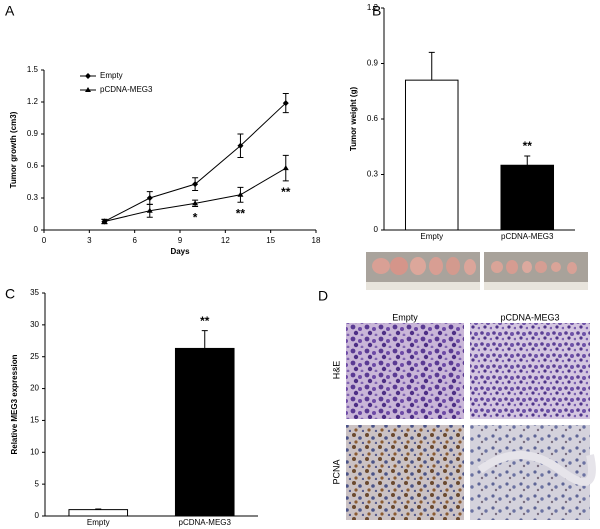 This screenshot has height=529, width=600. I want to click on y-tick-label: 5, so click(37, 483).